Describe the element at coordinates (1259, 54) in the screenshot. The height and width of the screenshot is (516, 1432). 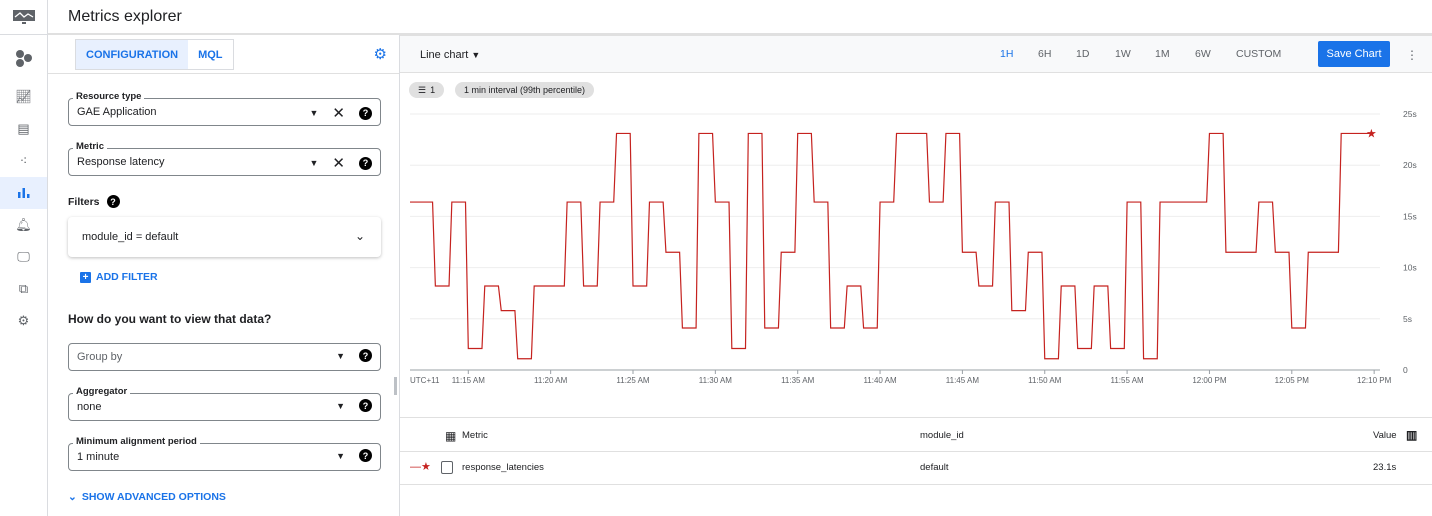
I see `range-custom: CUSTOM` at that location.